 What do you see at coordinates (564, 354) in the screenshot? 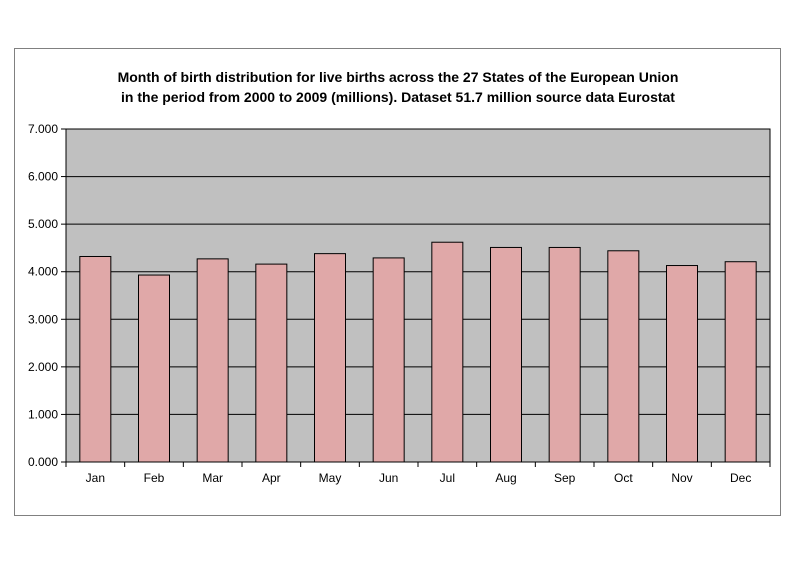
I see `bar-sep` at bounding box center [564, 354].